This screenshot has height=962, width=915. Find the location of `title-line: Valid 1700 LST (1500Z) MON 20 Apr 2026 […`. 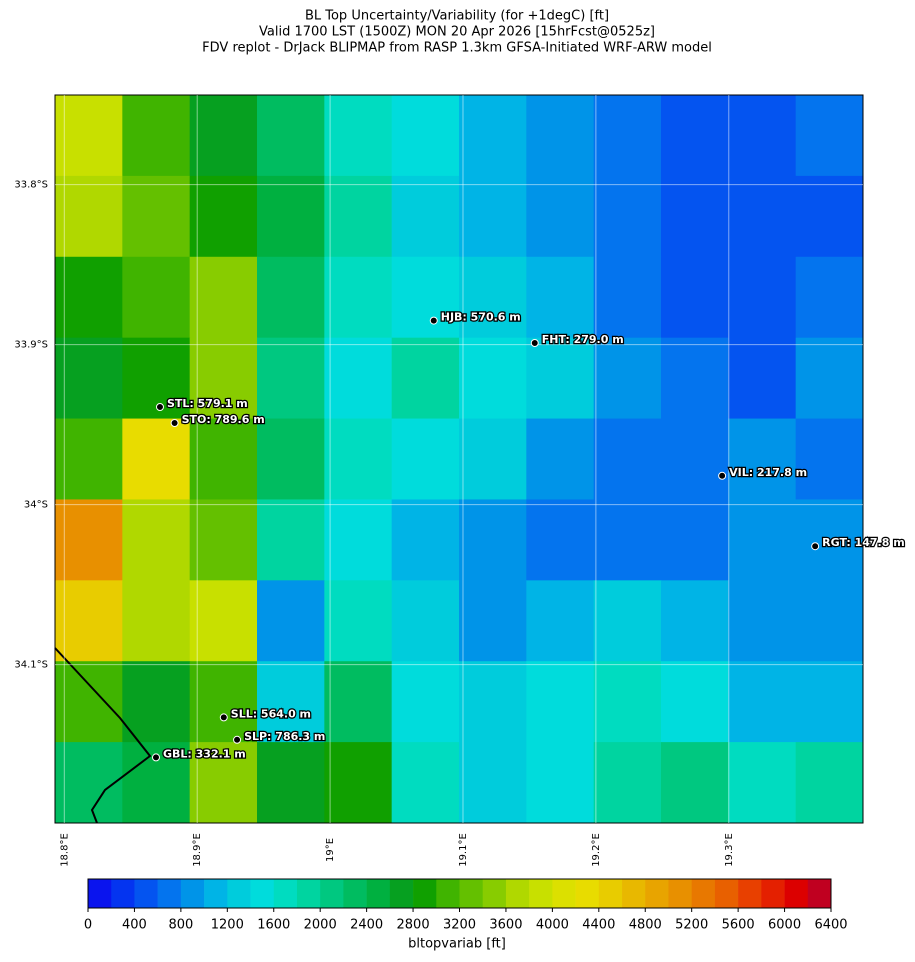

title-line: Valid 1700 LST (1500Z) MON 20 Apr 2026 [… is located at coordinates (457, 32).